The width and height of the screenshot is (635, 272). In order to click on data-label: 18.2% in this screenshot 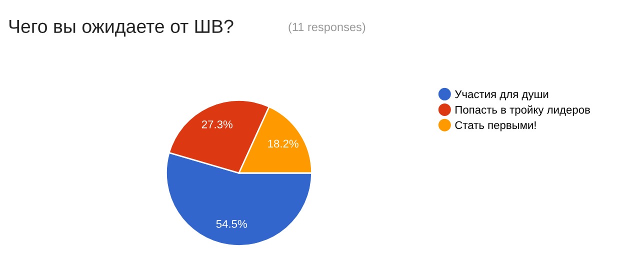, I will do `click(283, 144)`.